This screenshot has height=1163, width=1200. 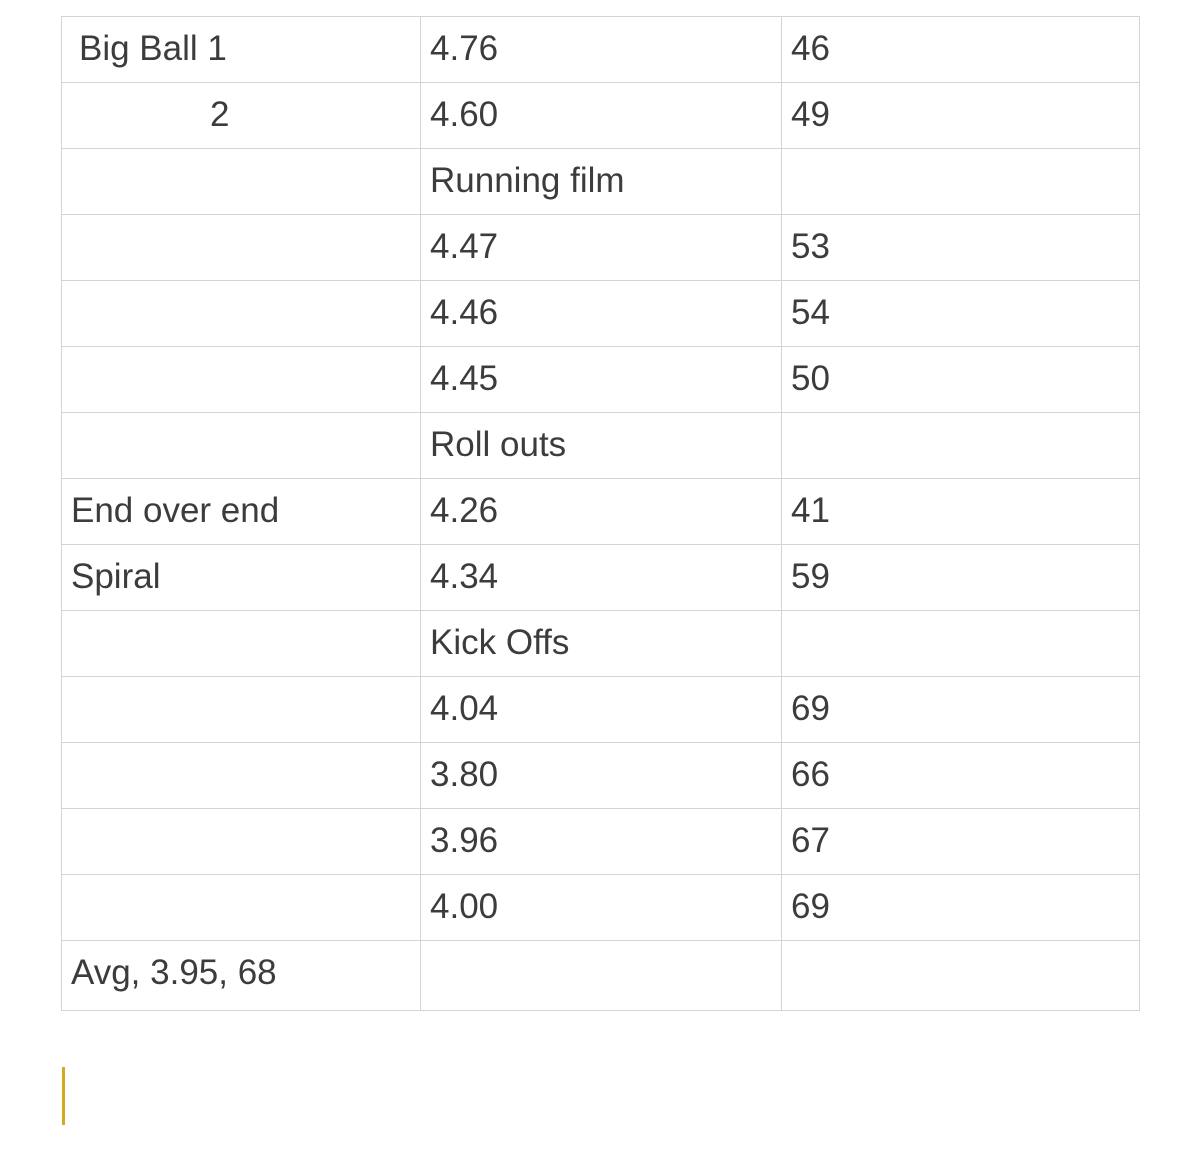 I want to click on table-row: Big Ball 1 4.76 46, so click(x=600, y=49).